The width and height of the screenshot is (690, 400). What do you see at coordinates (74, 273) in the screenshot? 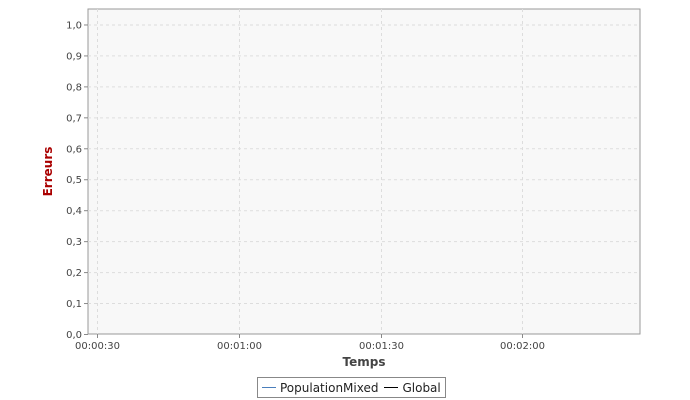
I see `y-tick-label: 0,2` at bounding box center [74, 273].